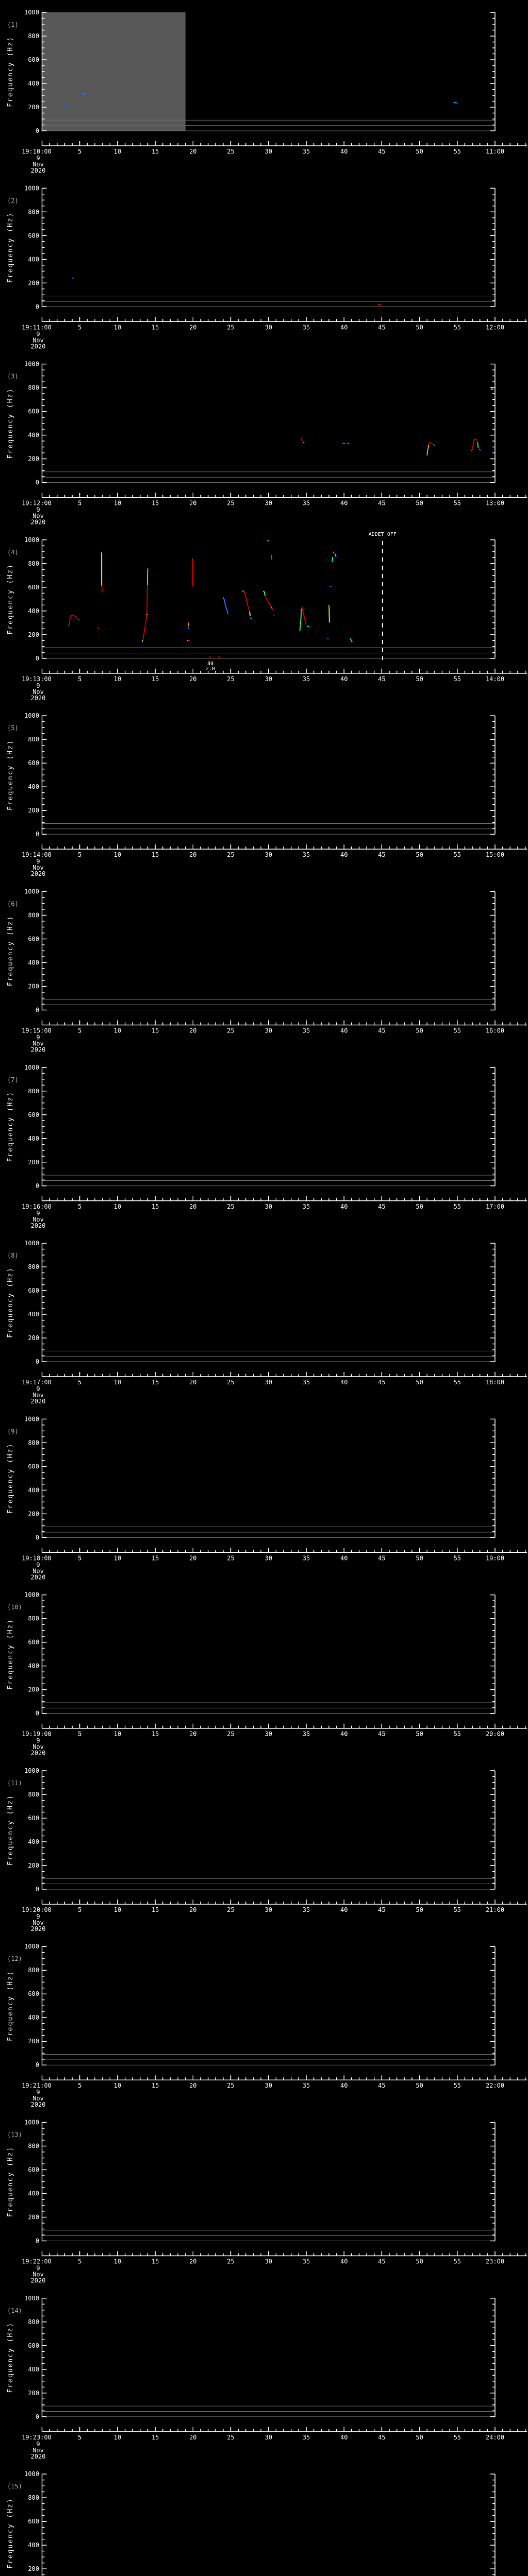  Describe the element at coordinates (381, 151) in the screenshot. I see `x-tick-label: 45` at that location.